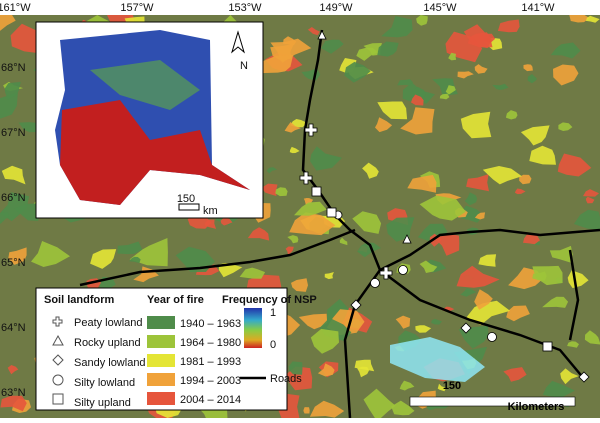  I want to click on soil-label: Peaty lowland, so click(108, 323).